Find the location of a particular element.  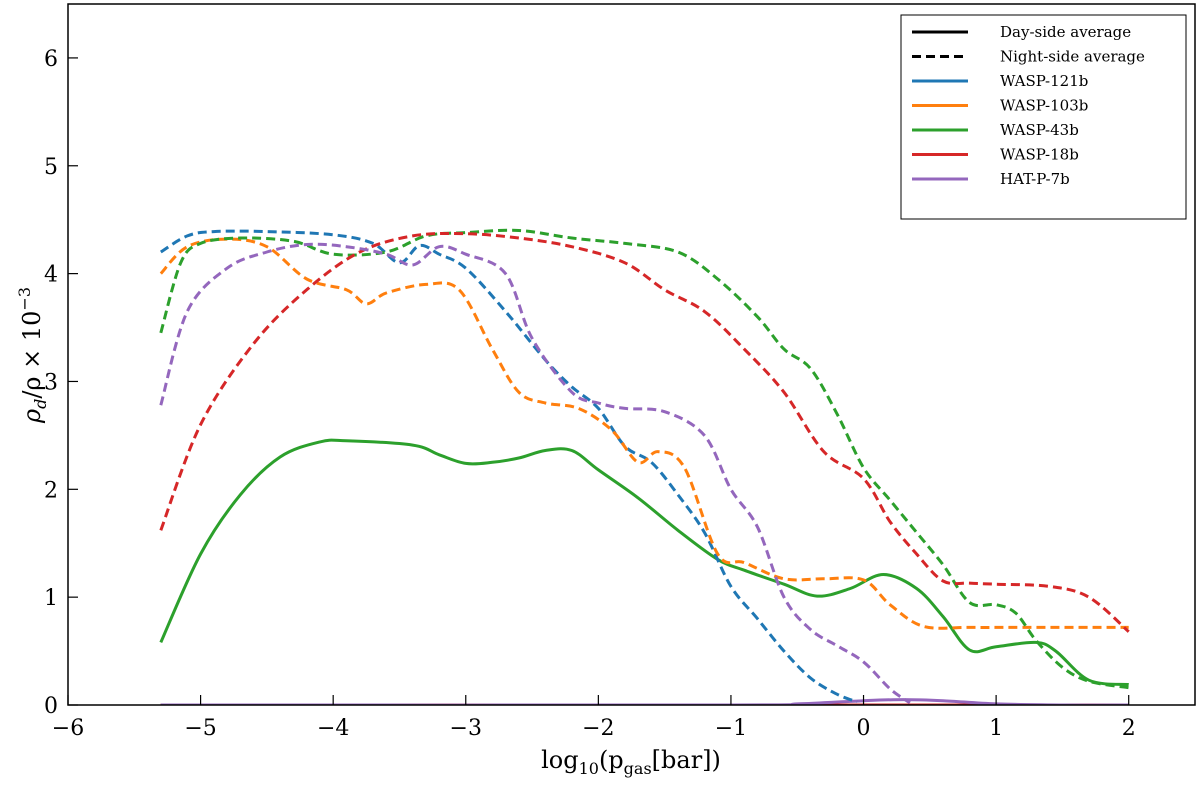

y-tick-label: 6 is located at coordinates (51, 59).